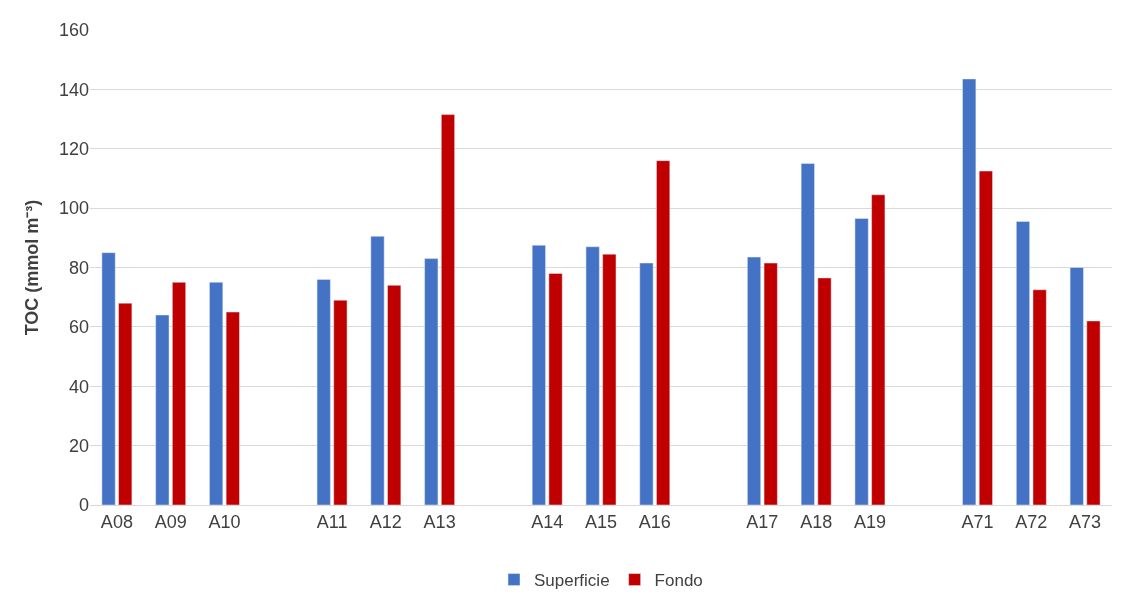  Describe the element at coordinates (224, 521) in the screenshot. I see `x-tick-label: A10` at that location.